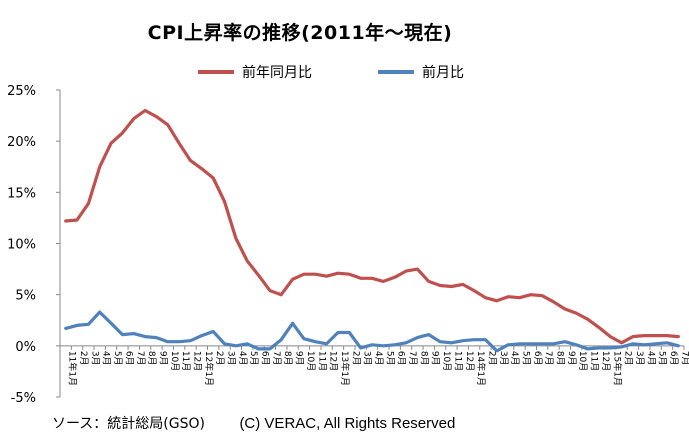 This screenshot has height=436, width=689. What do you see at coordinates (344, 74) in the screenshot?
I see `legend: 前年同月比 前月比` at bounding box center [344, 74].